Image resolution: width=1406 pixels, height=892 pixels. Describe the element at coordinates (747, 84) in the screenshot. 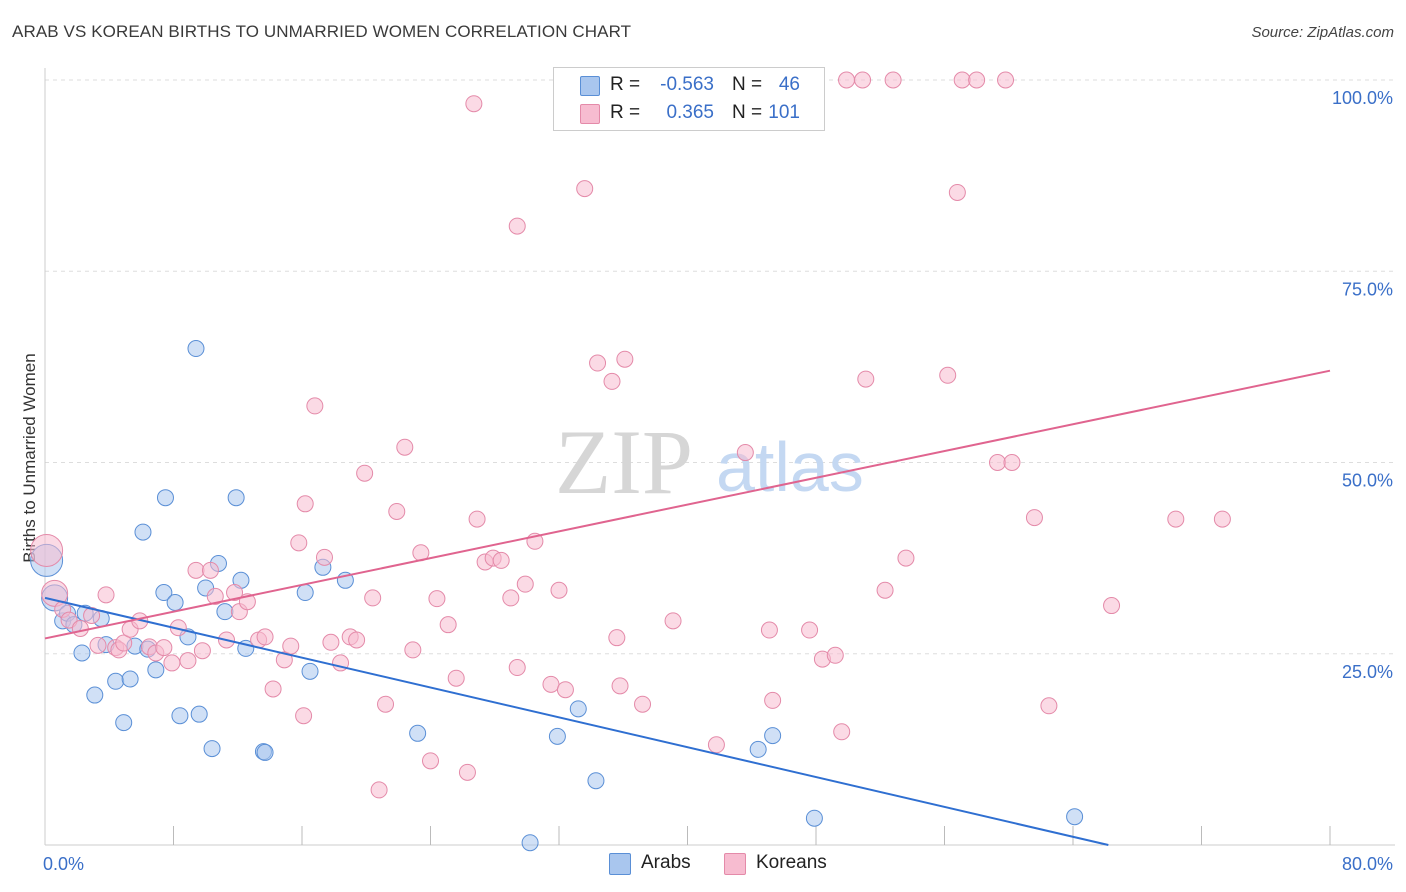

I see `legend-n-label: N =` at that location.